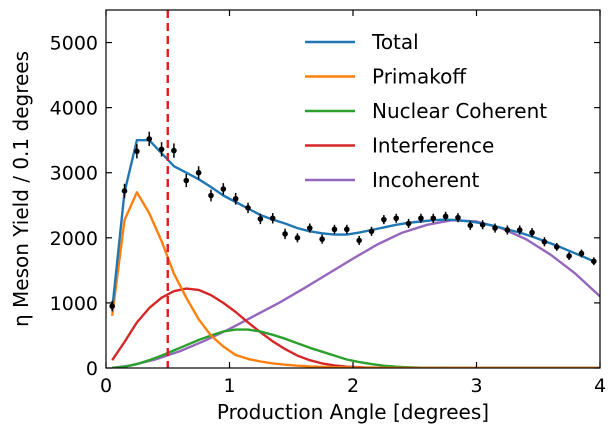 This screenshot has width=608, height=428. I want to click on legend-label-primakoff: Primakoff, so click(419, 77).